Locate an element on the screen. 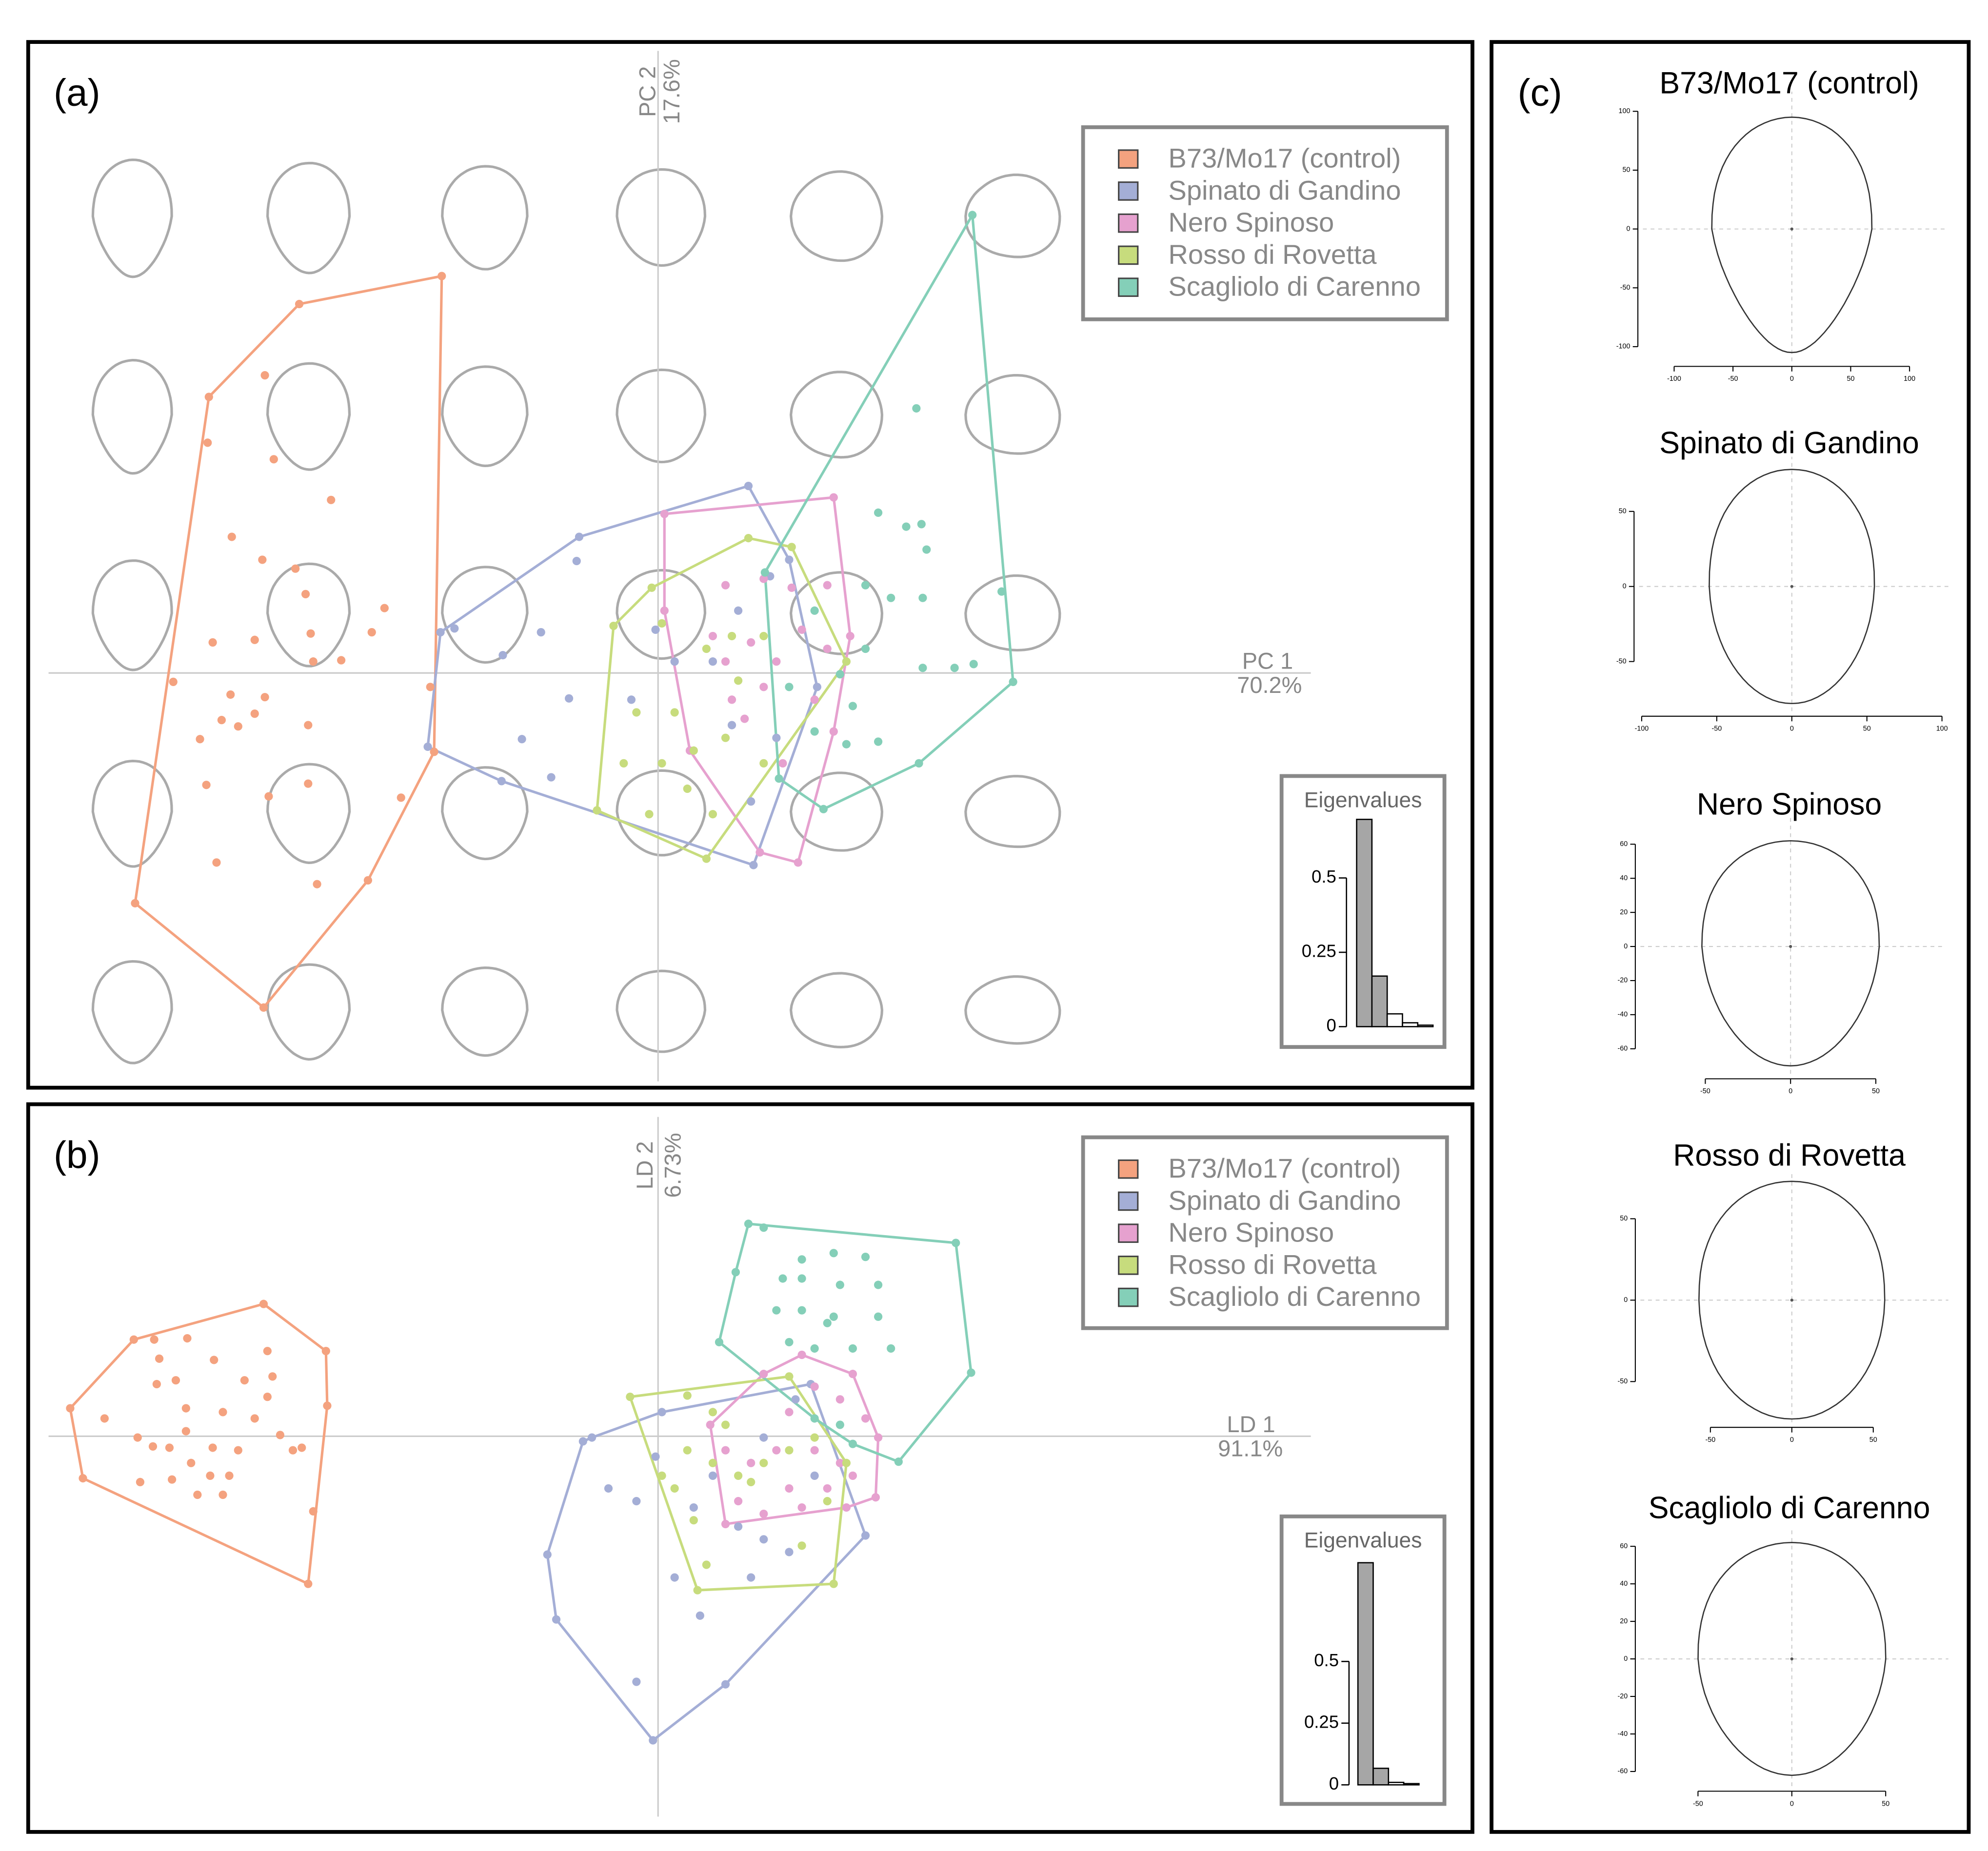 The image size is (1988, 1851). x-tick-label: -50 is located at coordinates (1717, 729).